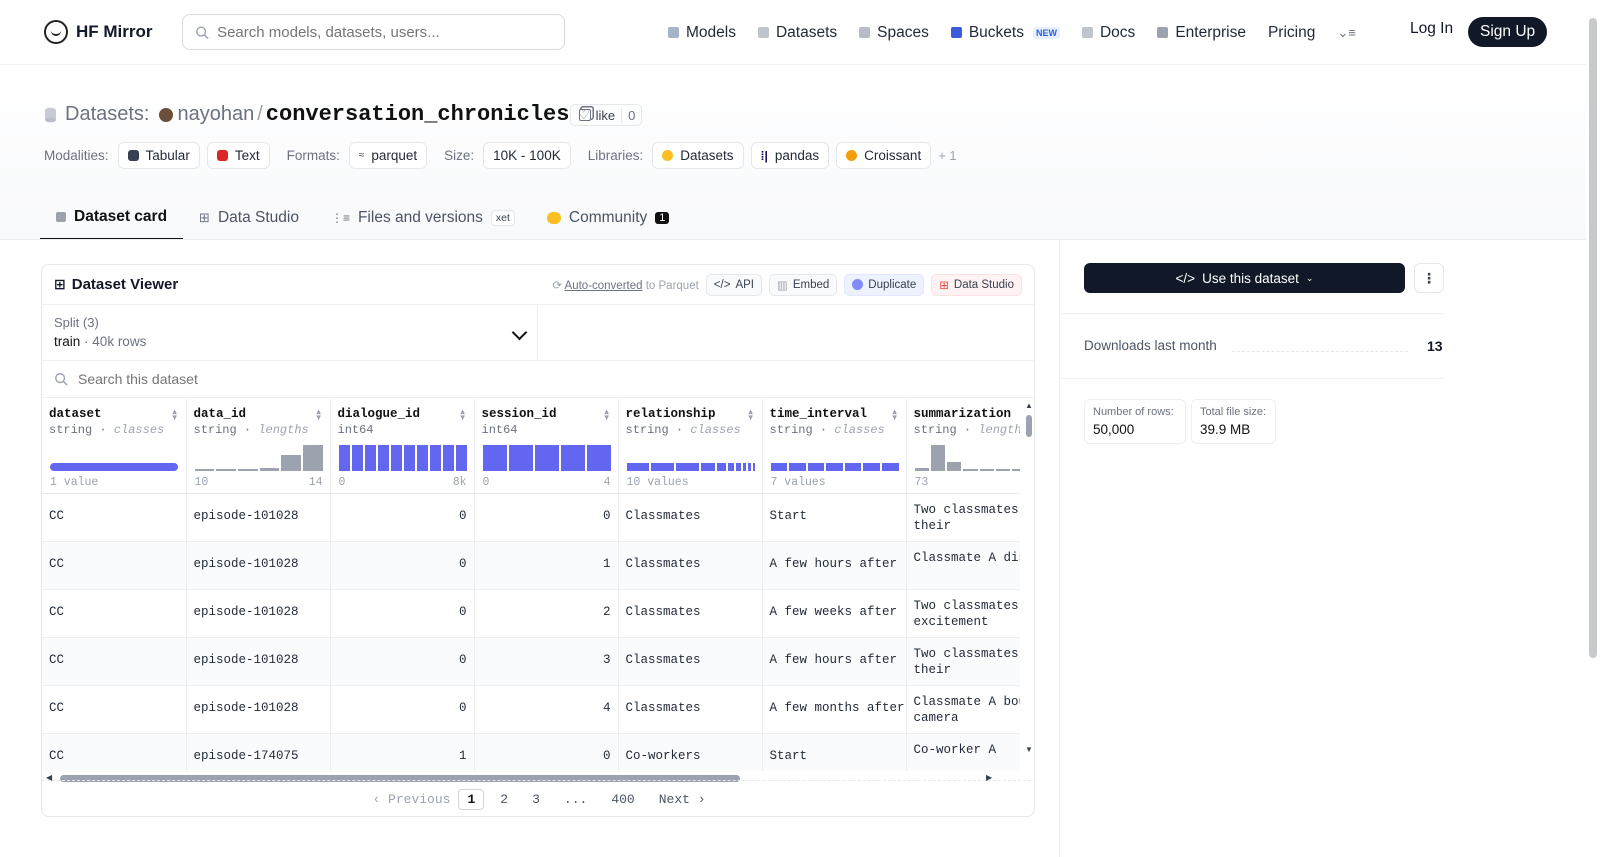 This screenshot has height=857, width=1600. I want to click on table-cell-session-id: 4, so click(546, 709).